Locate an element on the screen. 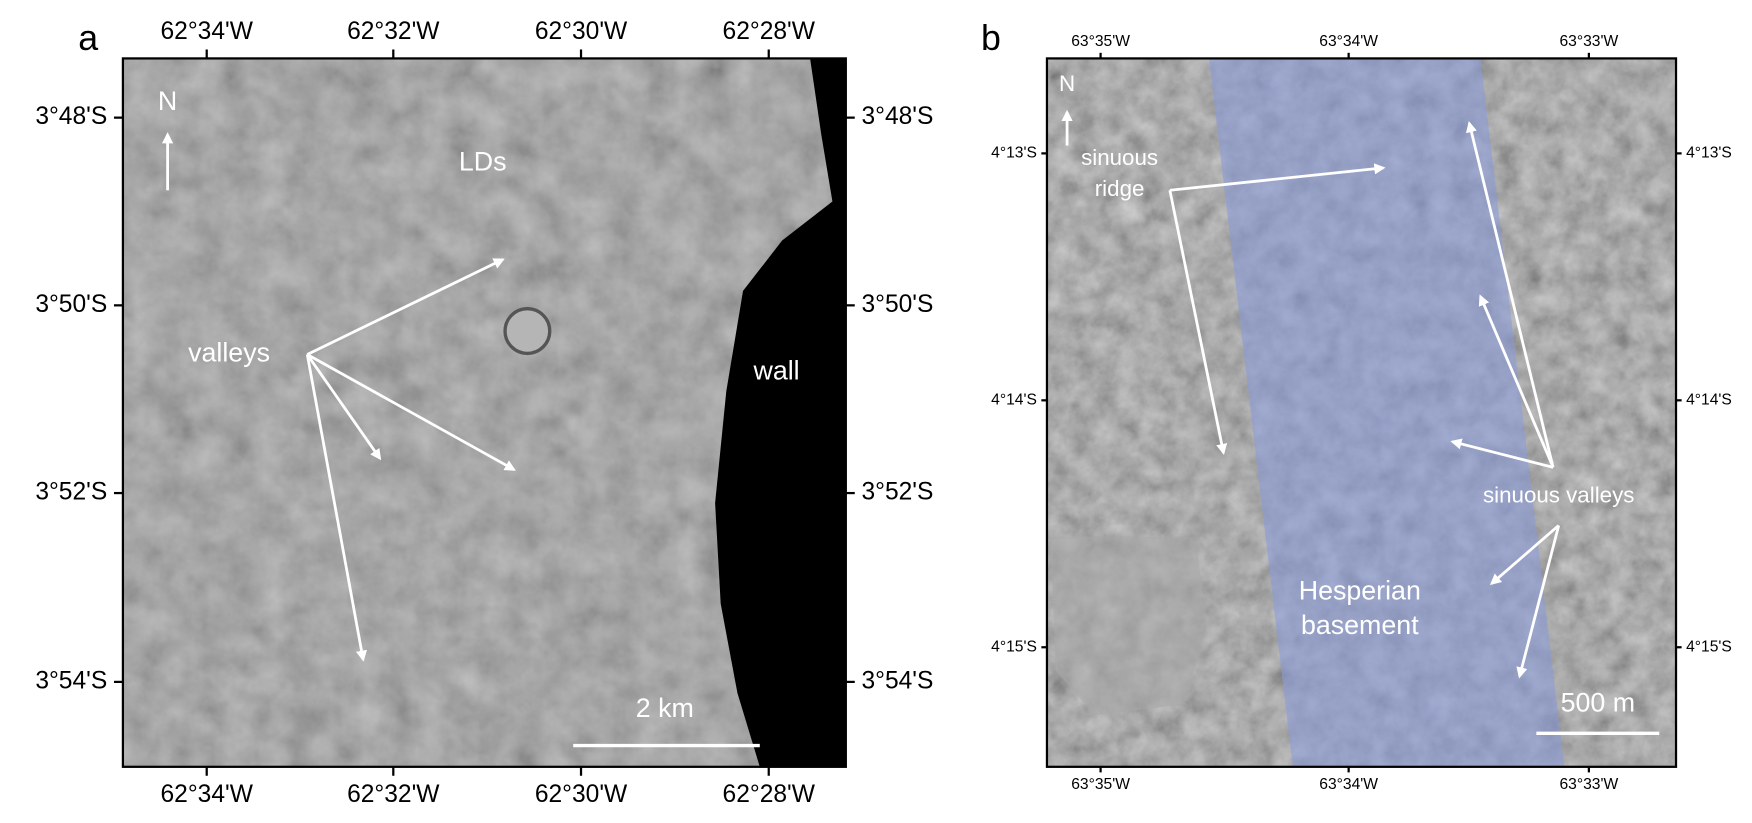  panel-label: b is located at coordinates (991, 38).